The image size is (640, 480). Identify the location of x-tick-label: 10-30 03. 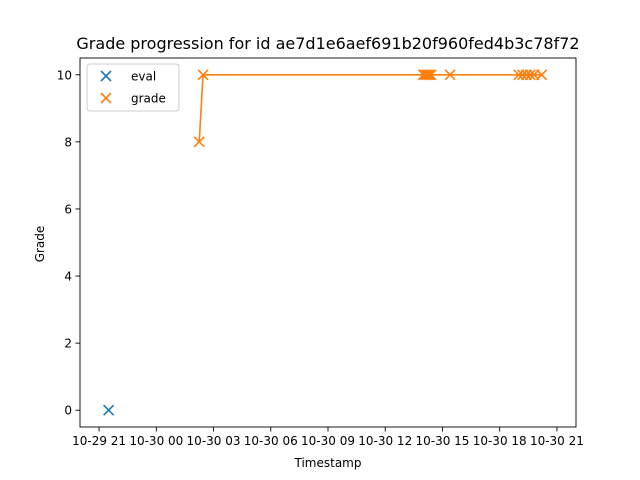
(214, 441).